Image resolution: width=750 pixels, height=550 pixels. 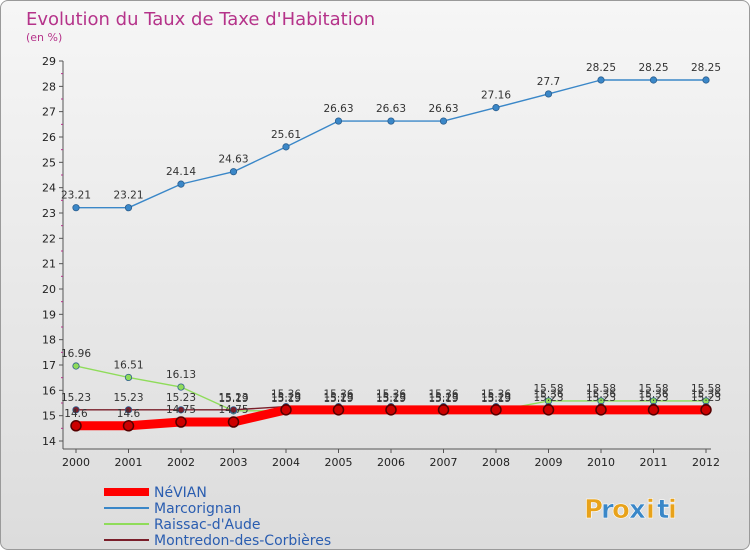 What do you see at coordinates (339, 462) in the screenshot?
I see `x-tick-label: 2005` at bounding box center [339, 462].